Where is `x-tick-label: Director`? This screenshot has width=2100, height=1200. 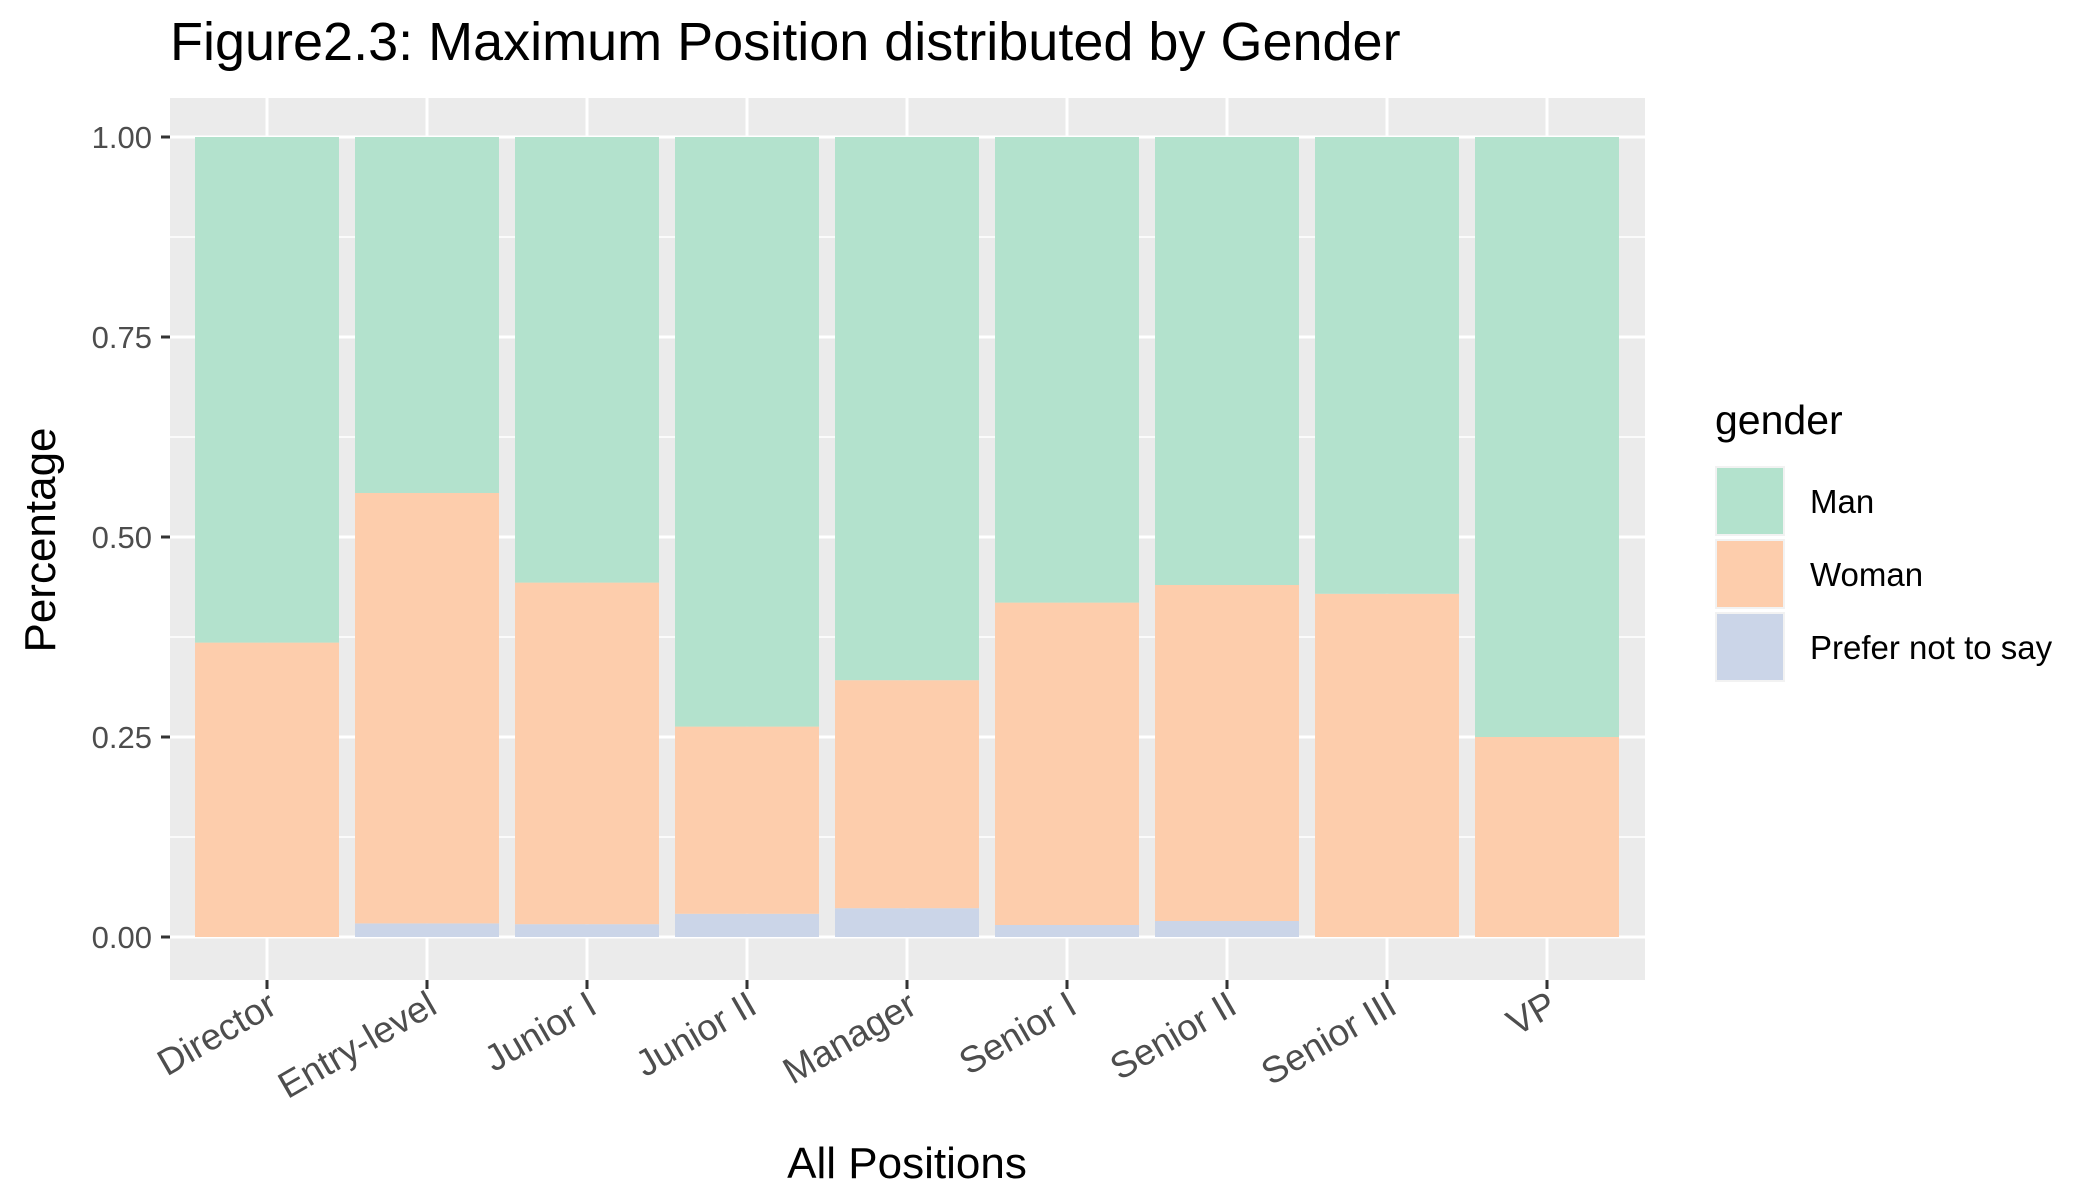
x-tick-label: Director is located at coordinates (216, 1033).